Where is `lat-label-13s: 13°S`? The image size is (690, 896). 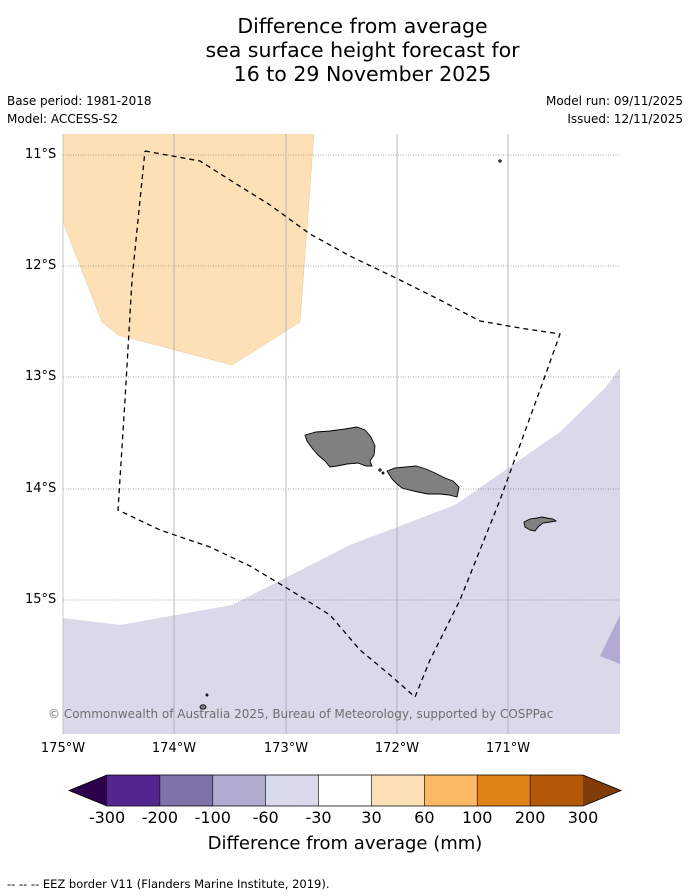
lat-label-13s: 13°S is located at coordinates (41, 376).